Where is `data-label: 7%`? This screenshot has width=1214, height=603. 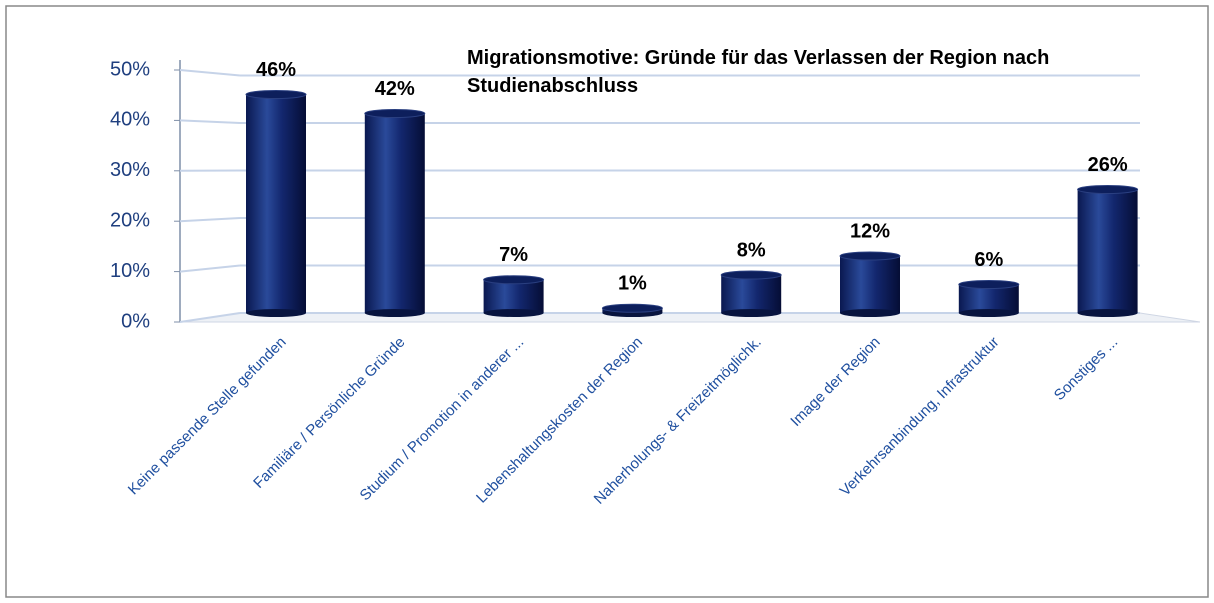 data-label: 7% is located at coordinates (513, 255).